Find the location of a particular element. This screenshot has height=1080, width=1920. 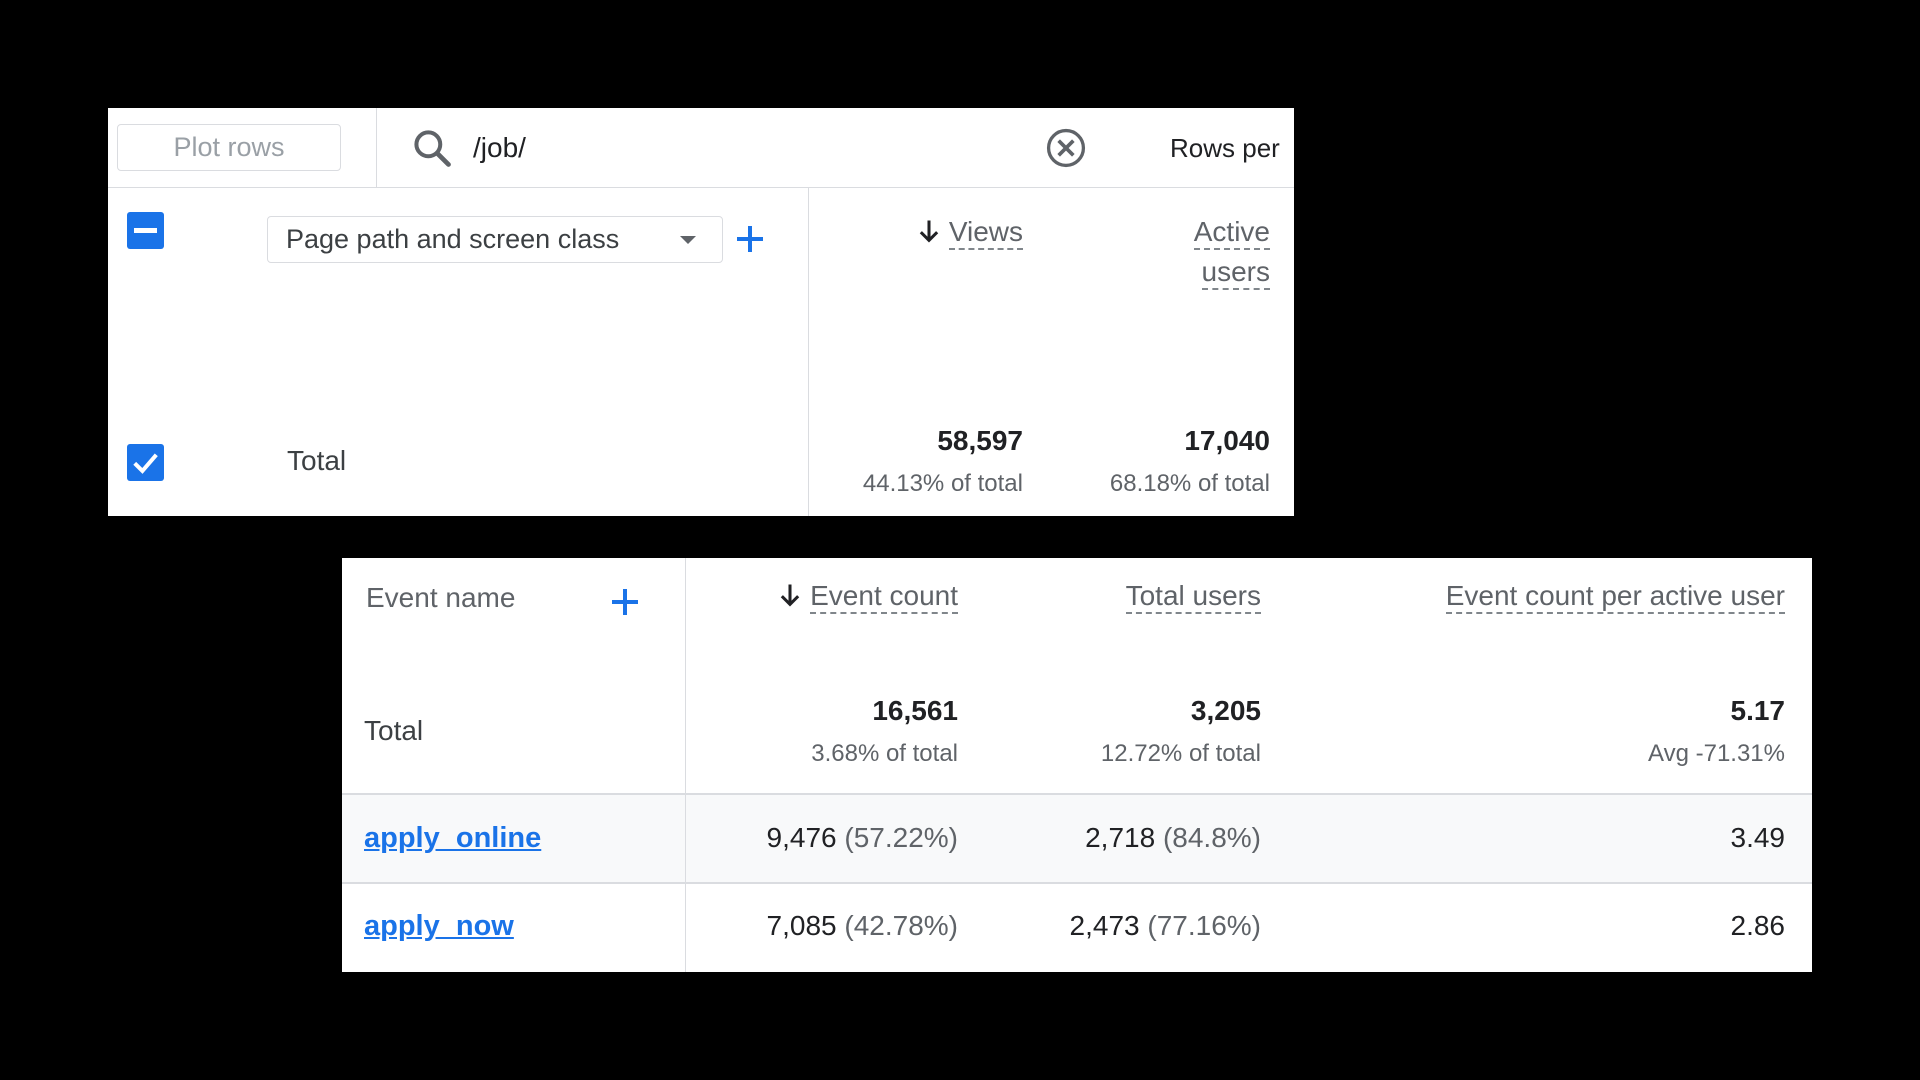

rows-per-page-label: Rows per is located at coordinates (1225, 148).